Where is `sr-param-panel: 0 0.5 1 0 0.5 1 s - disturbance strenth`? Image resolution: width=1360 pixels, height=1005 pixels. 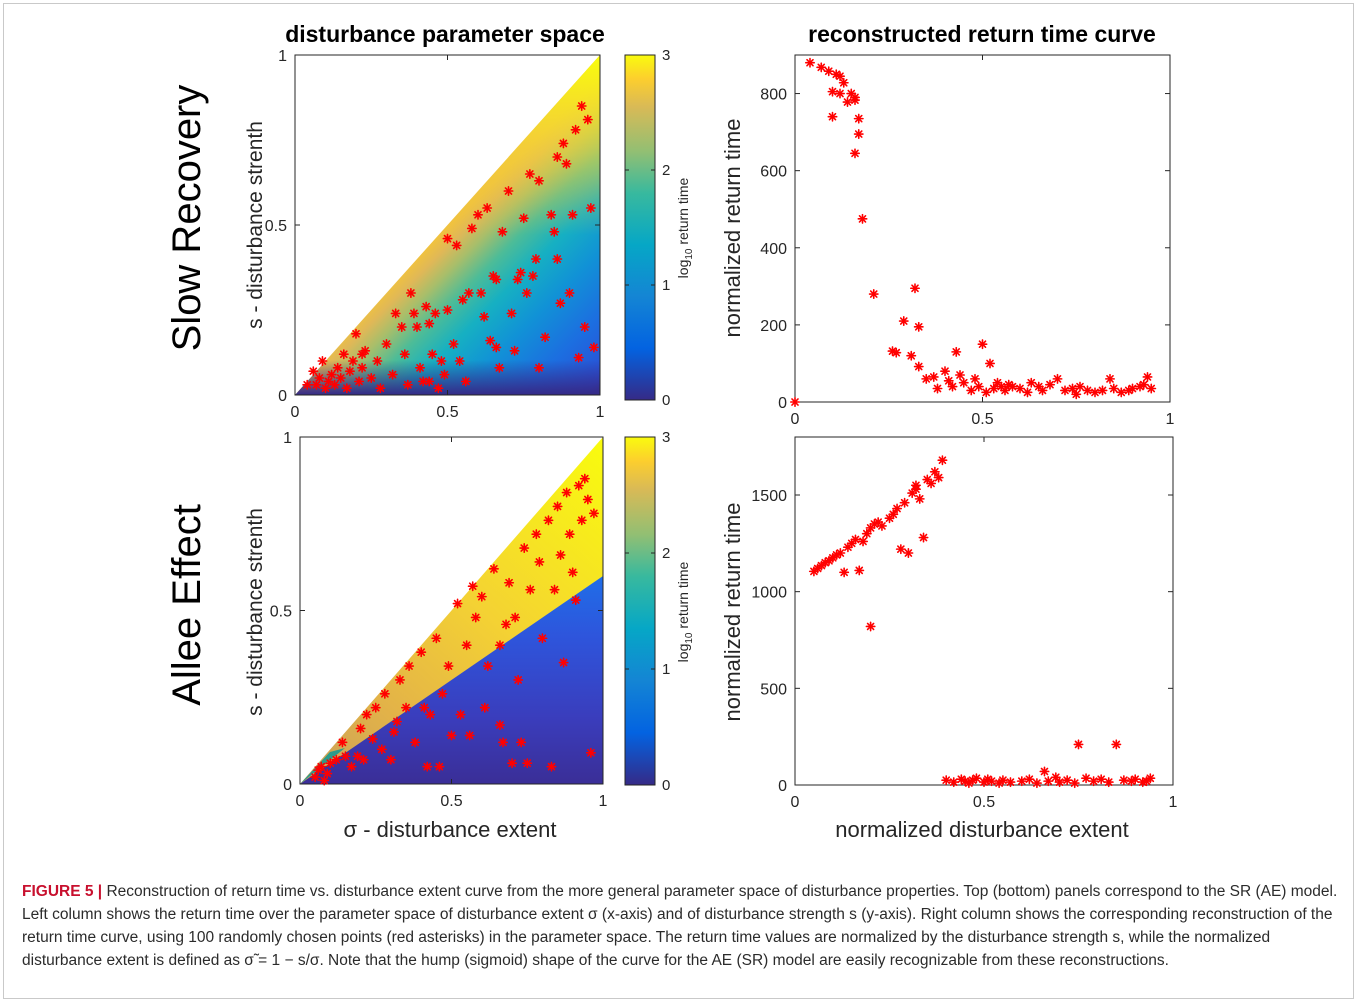 sr-param-panel: 0 0.5 1 0 0.5 1 s - disturbance strenth is located at coordinates (424, 234).